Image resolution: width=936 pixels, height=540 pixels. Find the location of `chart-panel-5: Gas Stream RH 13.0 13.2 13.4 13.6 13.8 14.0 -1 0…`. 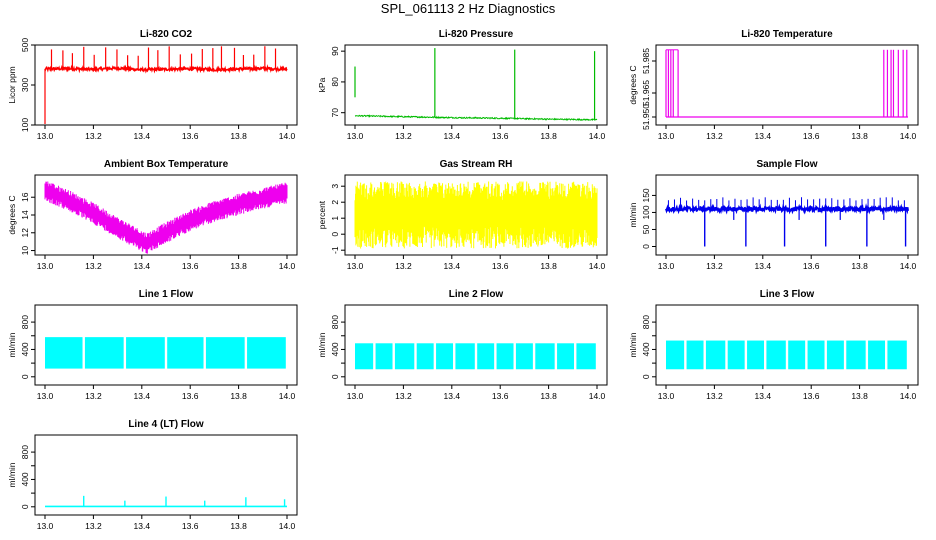

chart-panel-5: Gas Stream RH 13.0 13.2 13.4 13.6 13.8 14.0 -1 0… is located at coordinates (462, 215).